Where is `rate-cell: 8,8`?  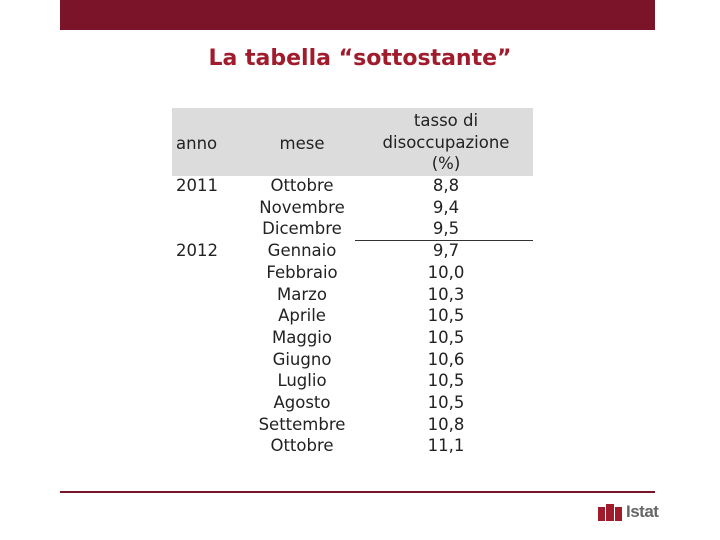 rate-cell: 8,8 is located at coordinates (446, 185).